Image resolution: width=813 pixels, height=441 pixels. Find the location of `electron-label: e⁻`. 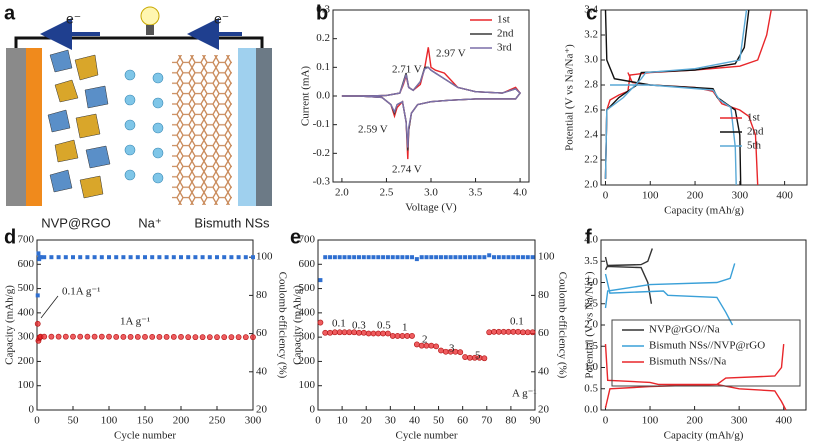

electron-label: e⁻ is located at coordinates (221, 19).